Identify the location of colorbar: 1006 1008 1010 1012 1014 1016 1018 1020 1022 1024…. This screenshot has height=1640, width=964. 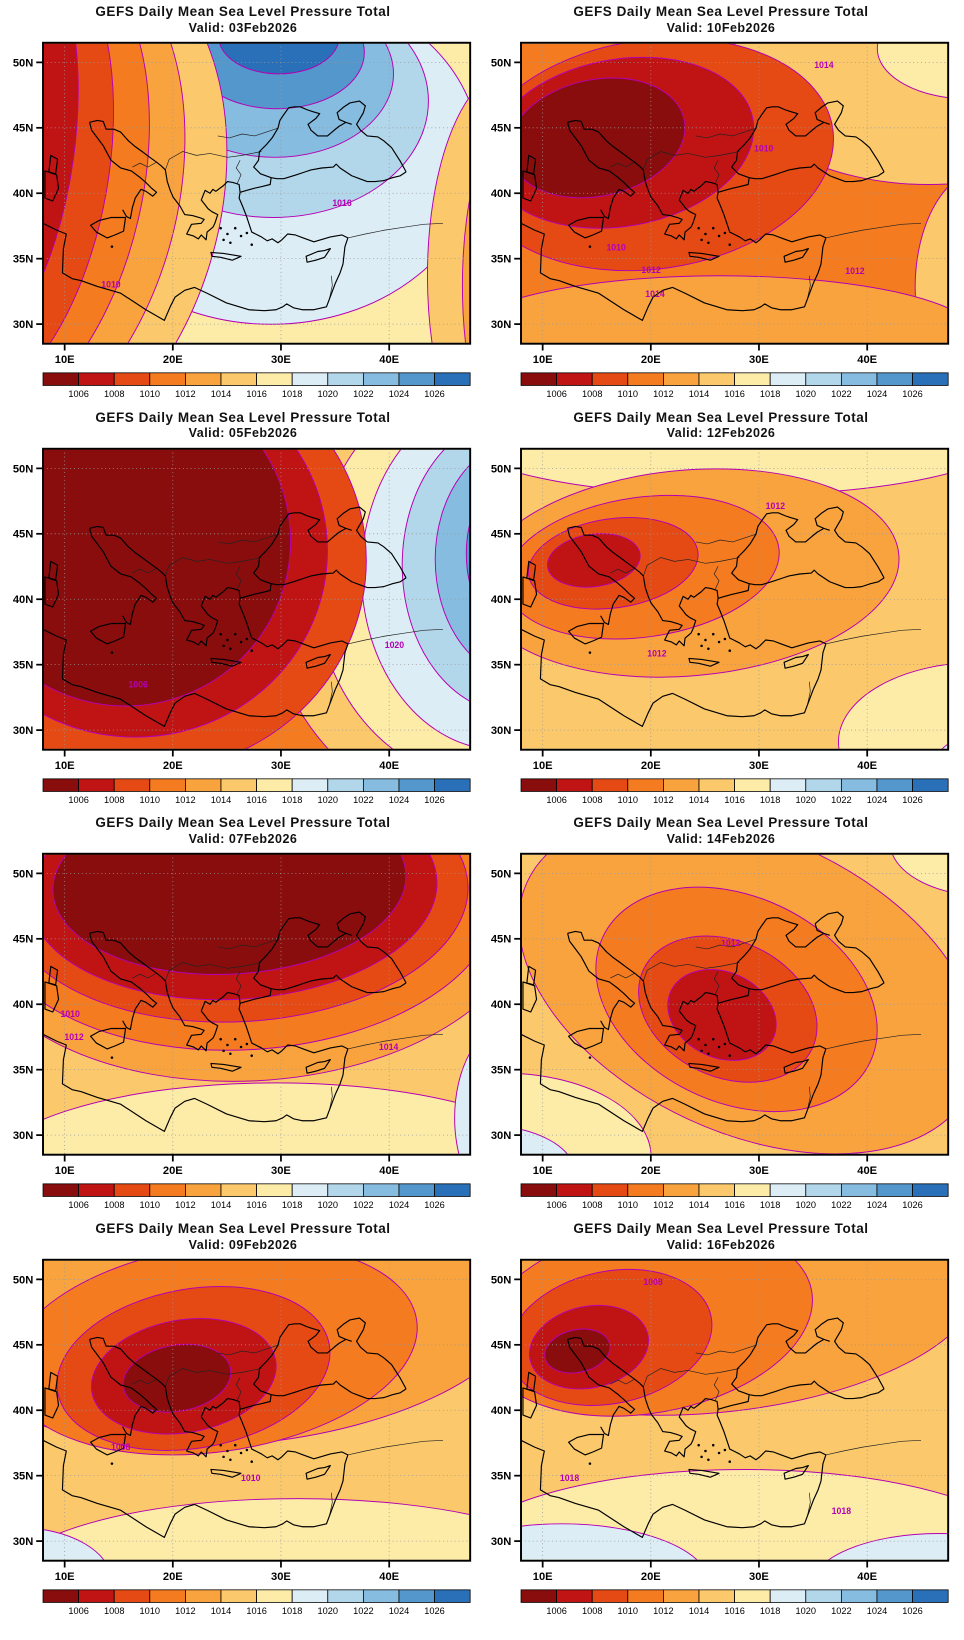
(256, 1602).